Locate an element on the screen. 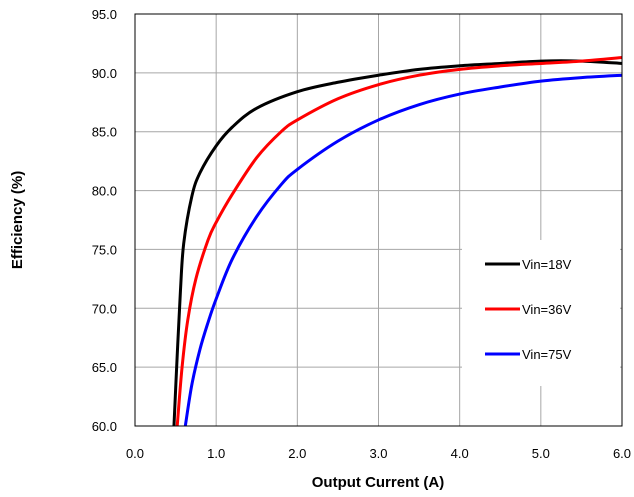  y-tick-label: 70.0 is located at coordinates (104, 308).